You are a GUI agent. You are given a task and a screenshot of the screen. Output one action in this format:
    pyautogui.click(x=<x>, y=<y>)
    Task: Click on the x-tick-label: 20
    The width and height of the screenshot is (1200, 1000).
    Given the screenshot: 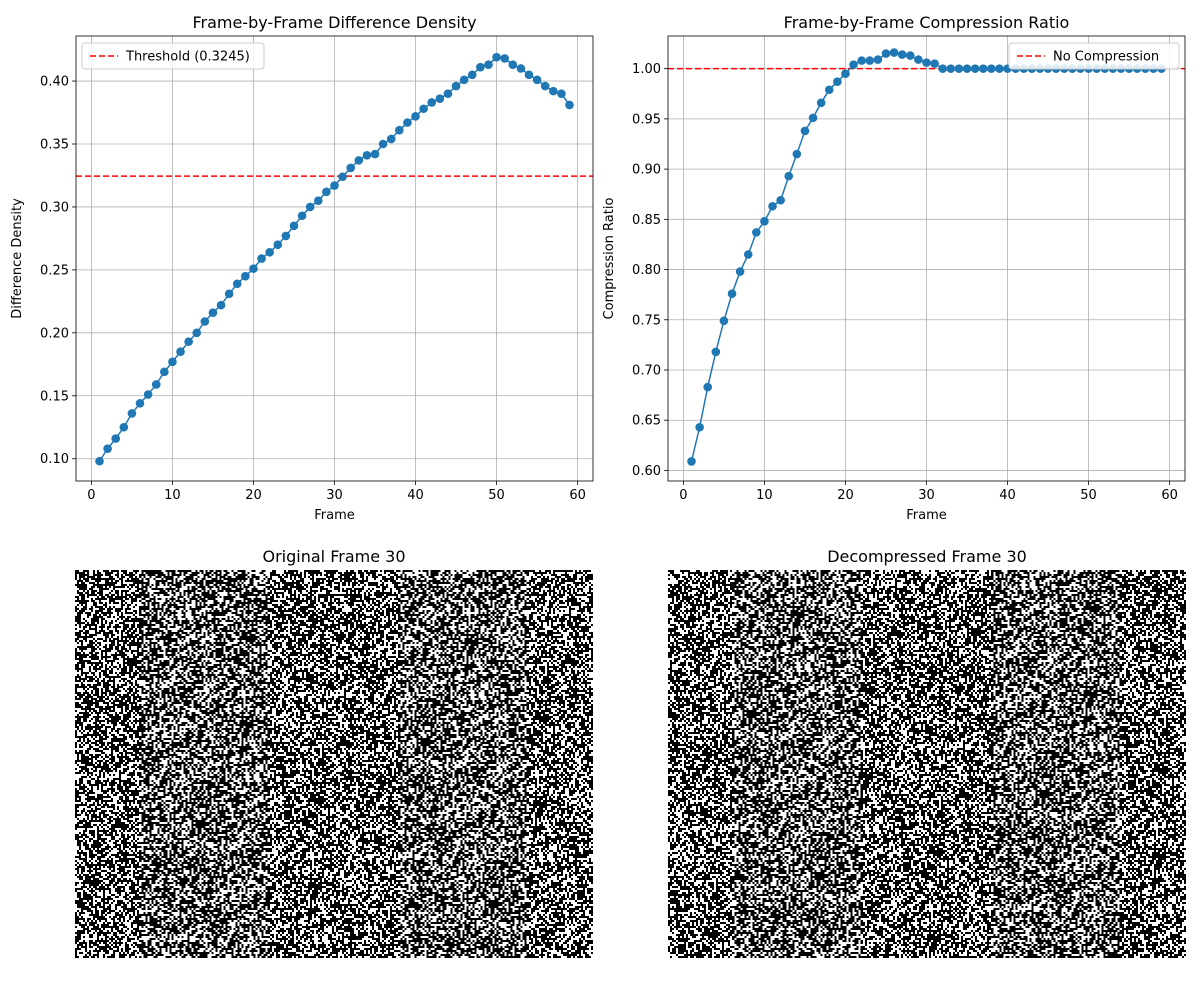 What is the action you would take?
    pyautogui.click(x=253, y=495)
    